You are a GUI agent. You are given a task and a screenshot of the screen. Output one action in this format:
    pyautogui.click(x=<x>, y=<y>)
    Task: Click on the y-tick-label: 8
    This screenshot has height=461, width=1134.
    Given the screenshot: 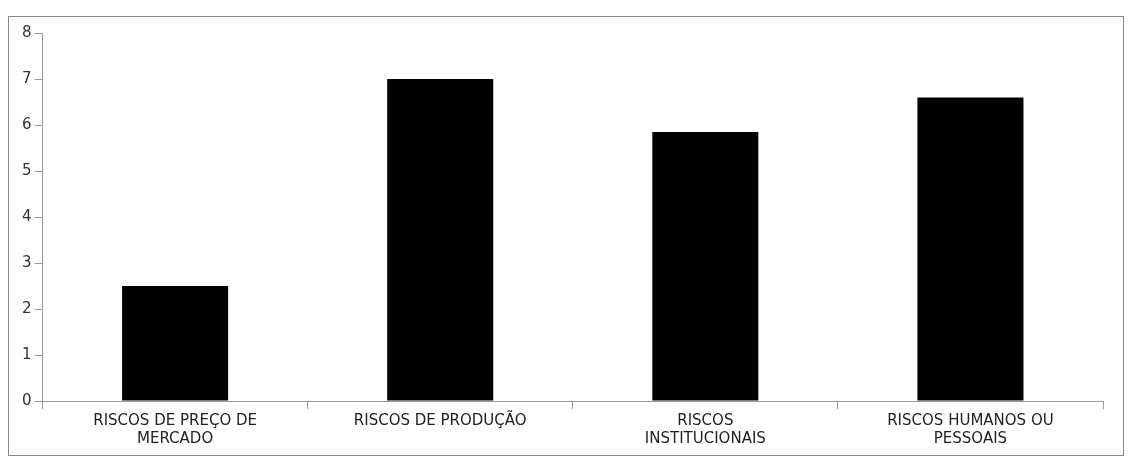 What is the action you would take?
    pyautogui.click(x=27, y=31)
    